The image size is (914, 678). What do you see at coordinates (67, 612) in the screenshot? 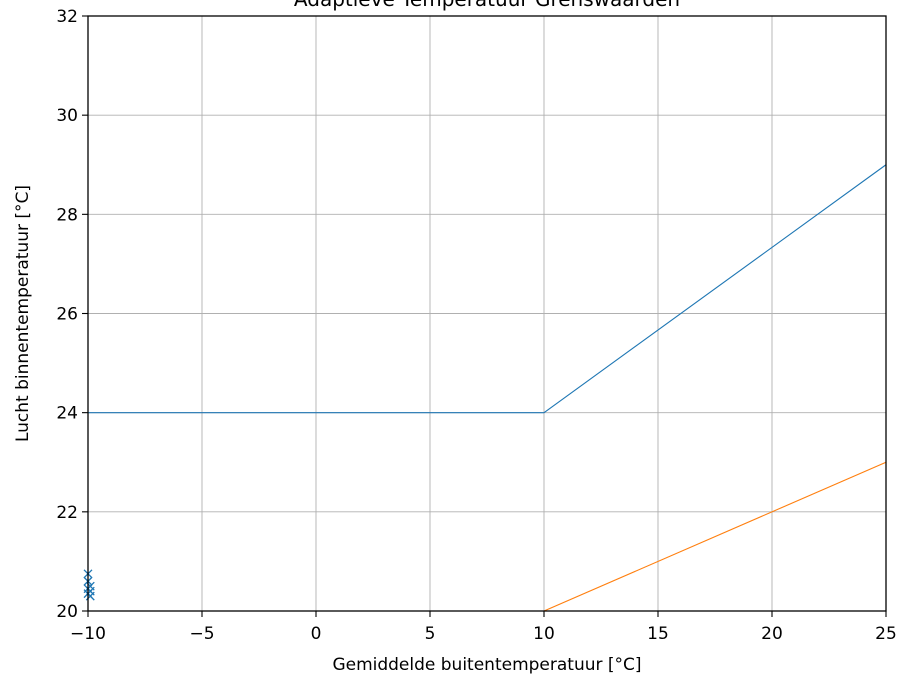
I see `y-tick-label: 20` at bounding box center [67, 612].